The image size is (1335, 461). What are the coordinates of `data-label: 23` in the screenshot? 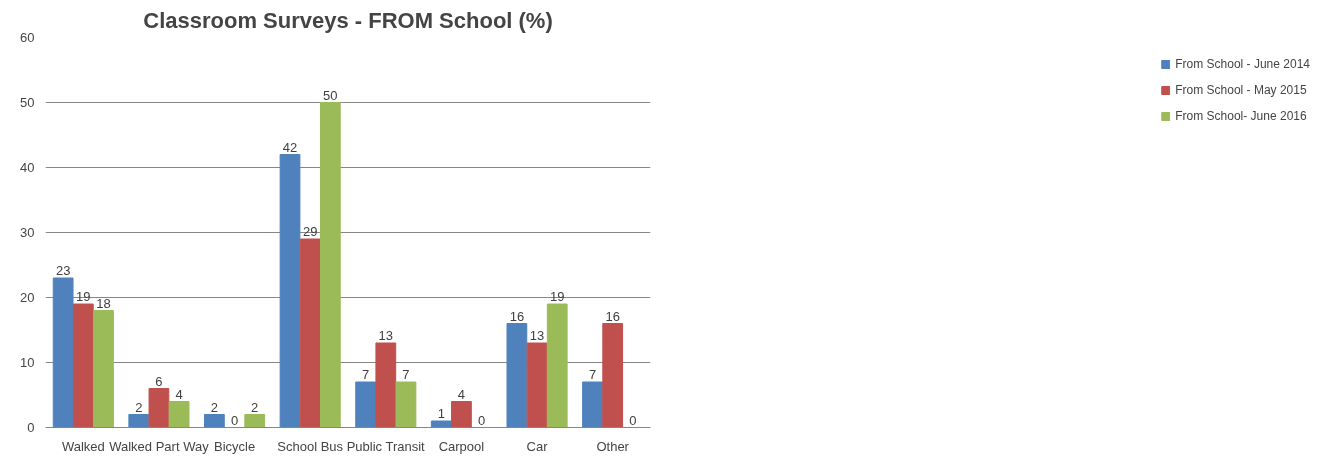 It's located at (63, 270).